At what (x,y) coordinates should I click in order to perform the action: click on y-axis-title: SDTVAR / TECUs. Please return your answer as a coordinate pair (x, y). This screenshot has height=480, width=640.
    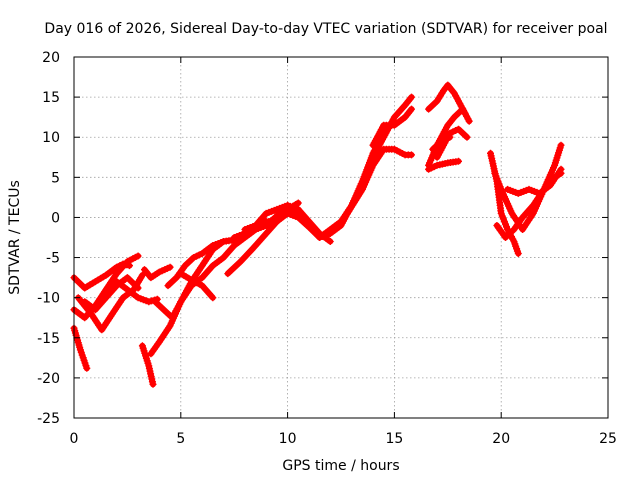
    Looking at the image, I should click on (15, 237).